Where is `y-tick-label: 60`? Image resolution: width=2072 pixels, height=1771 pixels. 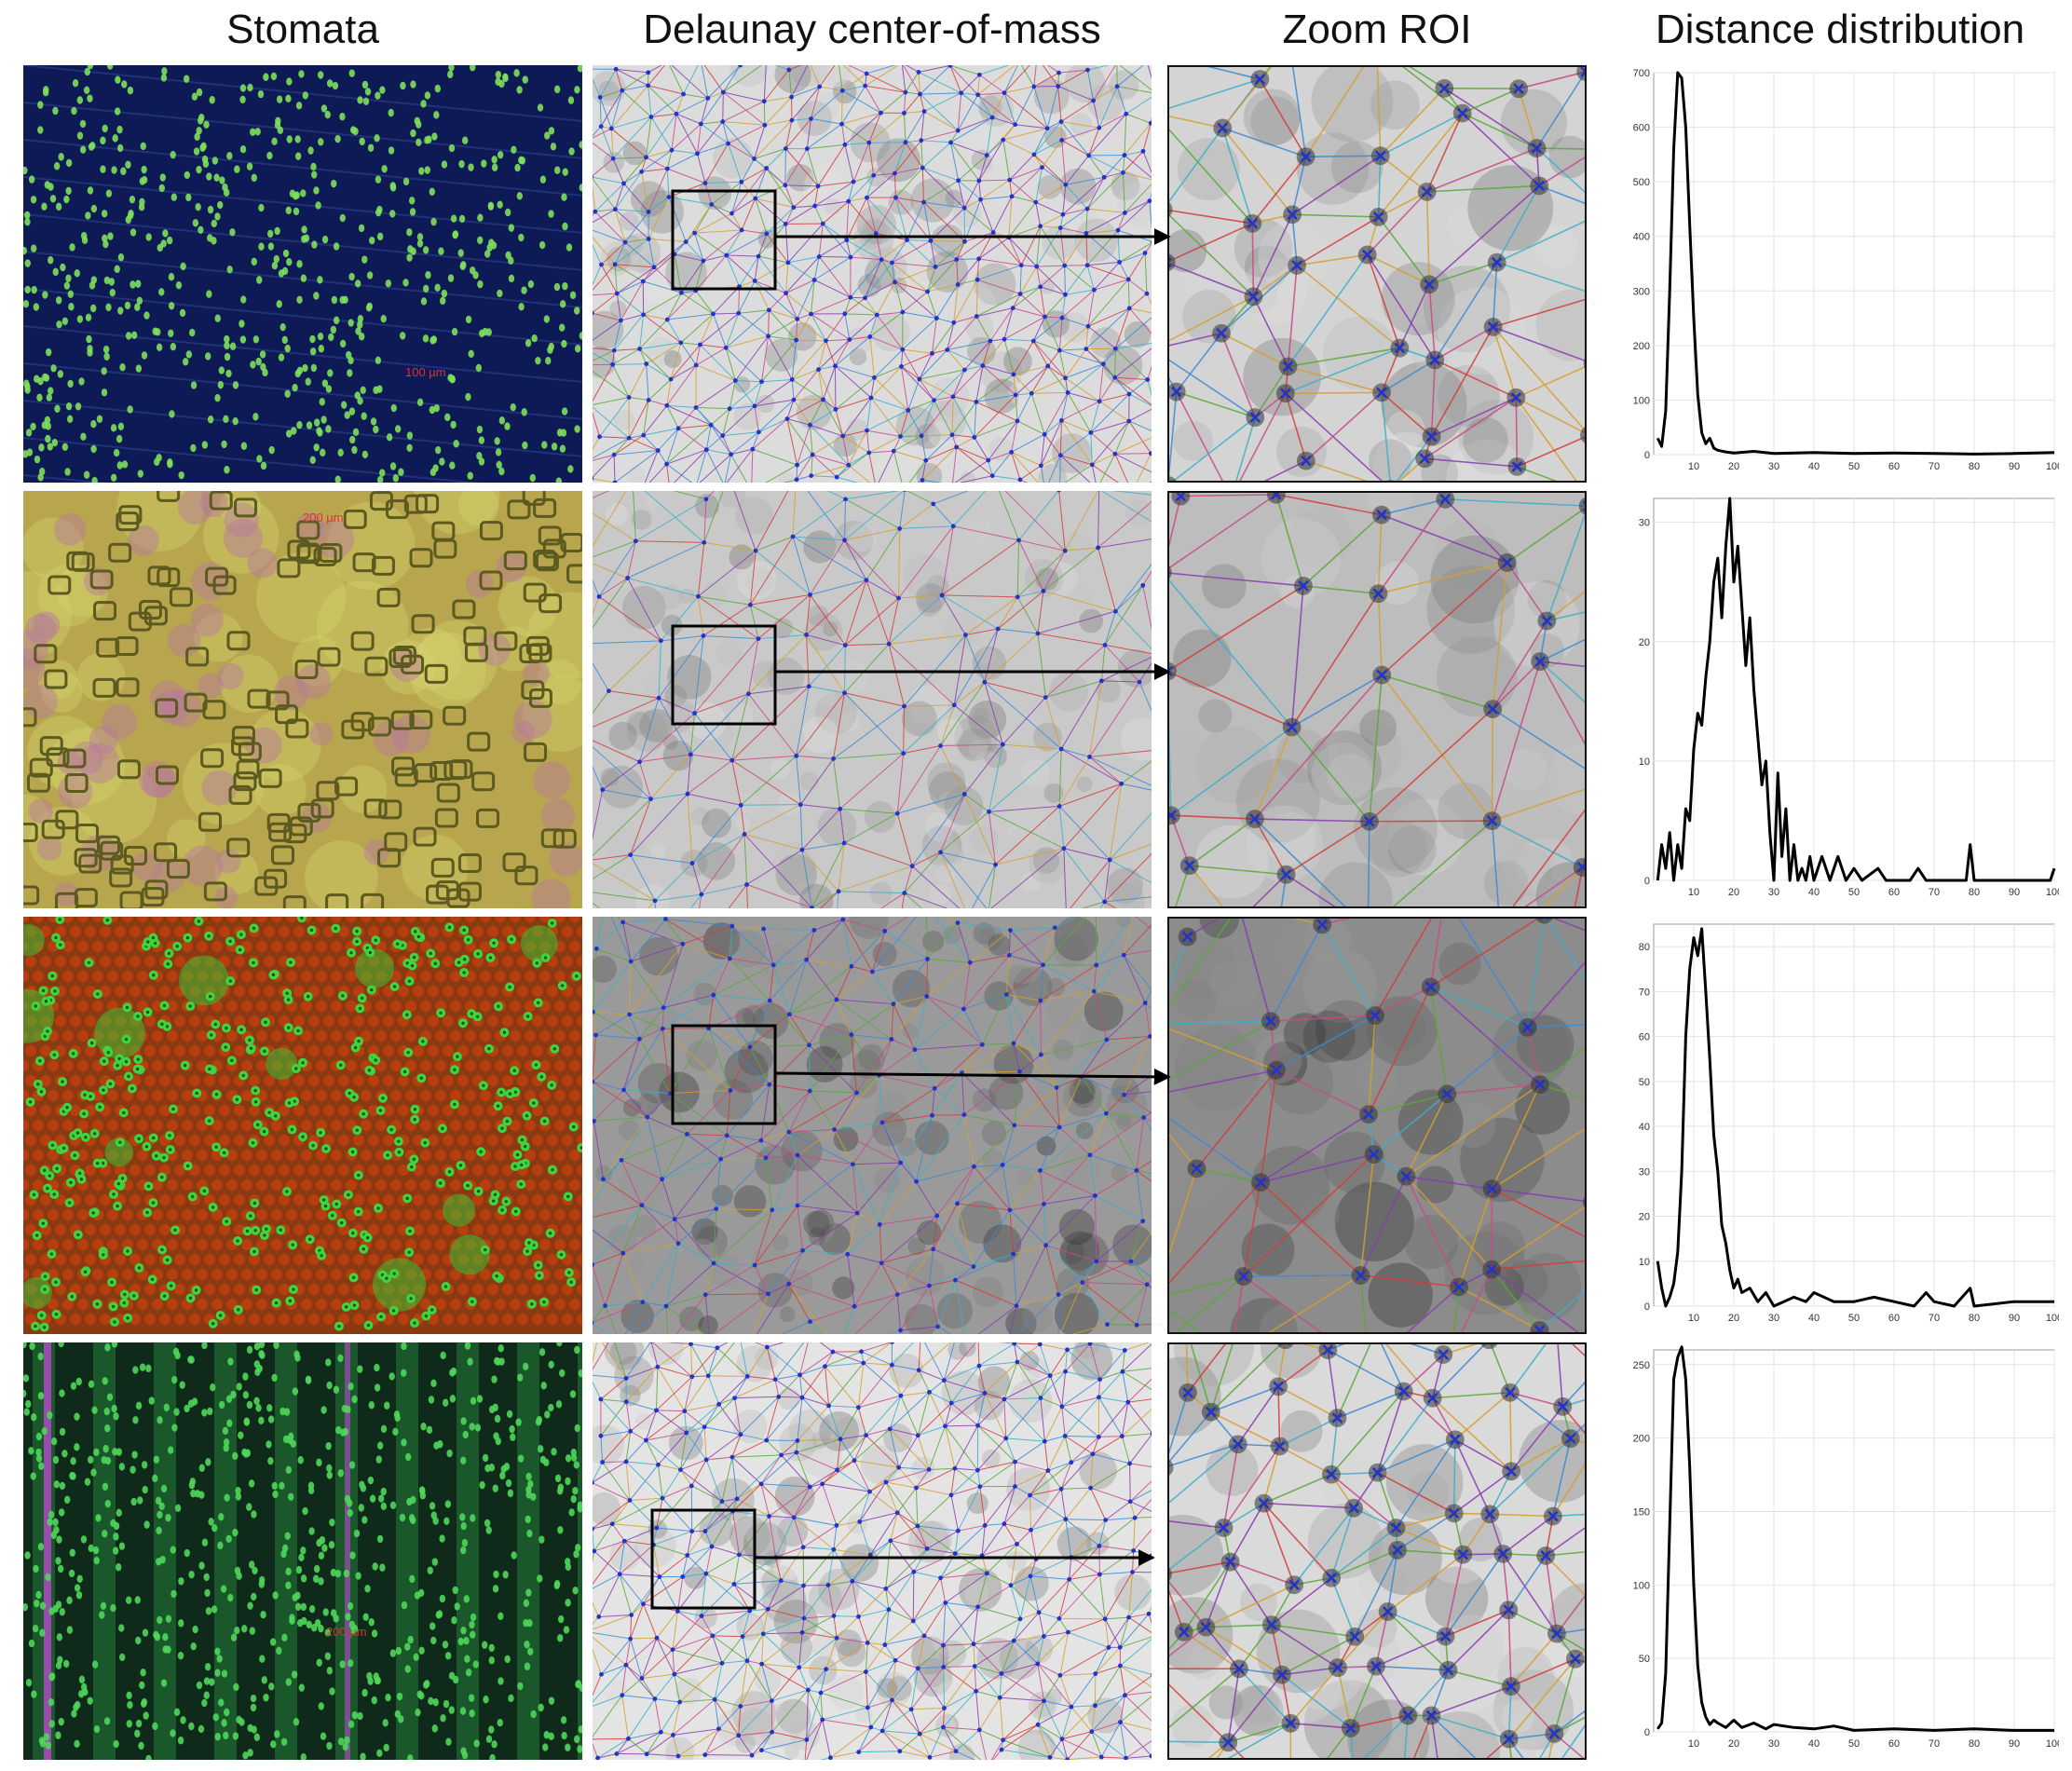
y-tick-label: 60 is located at coordinates (1644, 1037).